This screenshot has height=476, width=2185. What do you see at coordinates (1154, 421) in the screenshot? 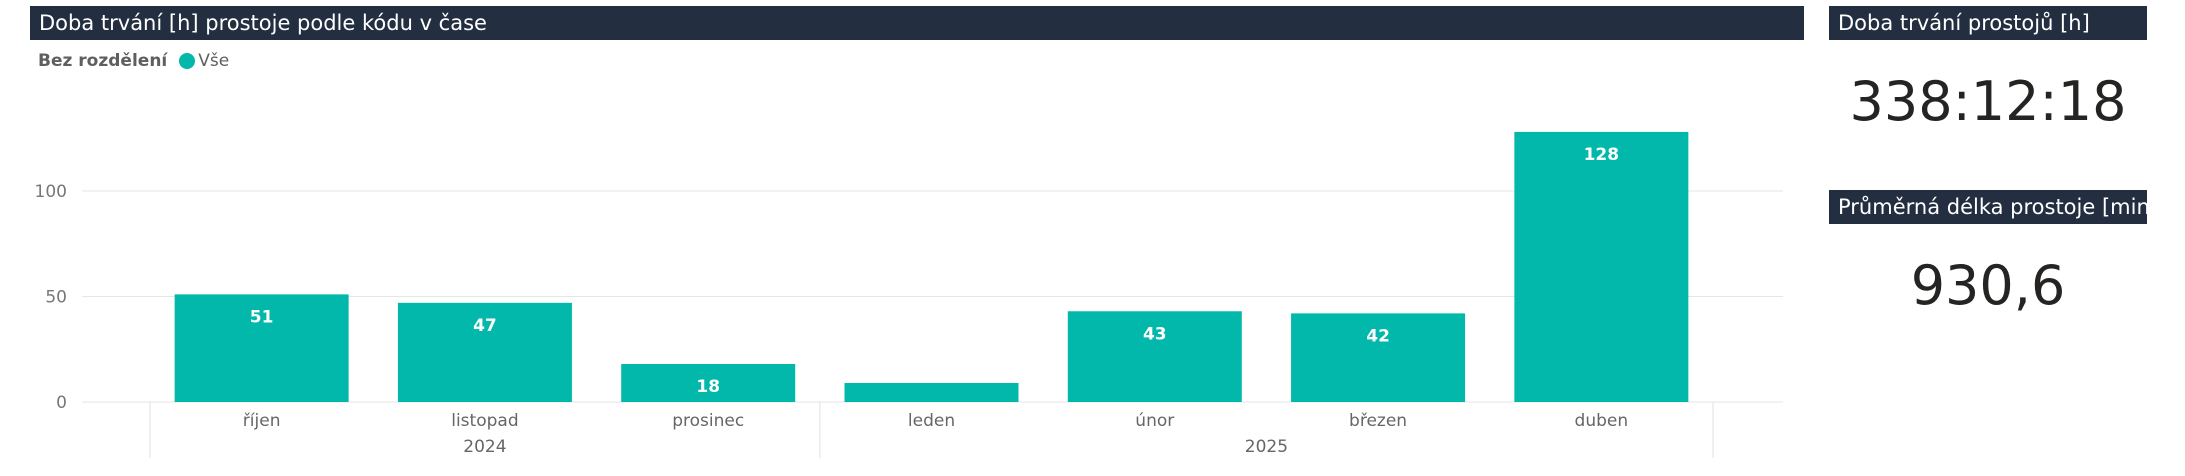
I see `x-tick-label: únor` at bounding box center [1154, 421].